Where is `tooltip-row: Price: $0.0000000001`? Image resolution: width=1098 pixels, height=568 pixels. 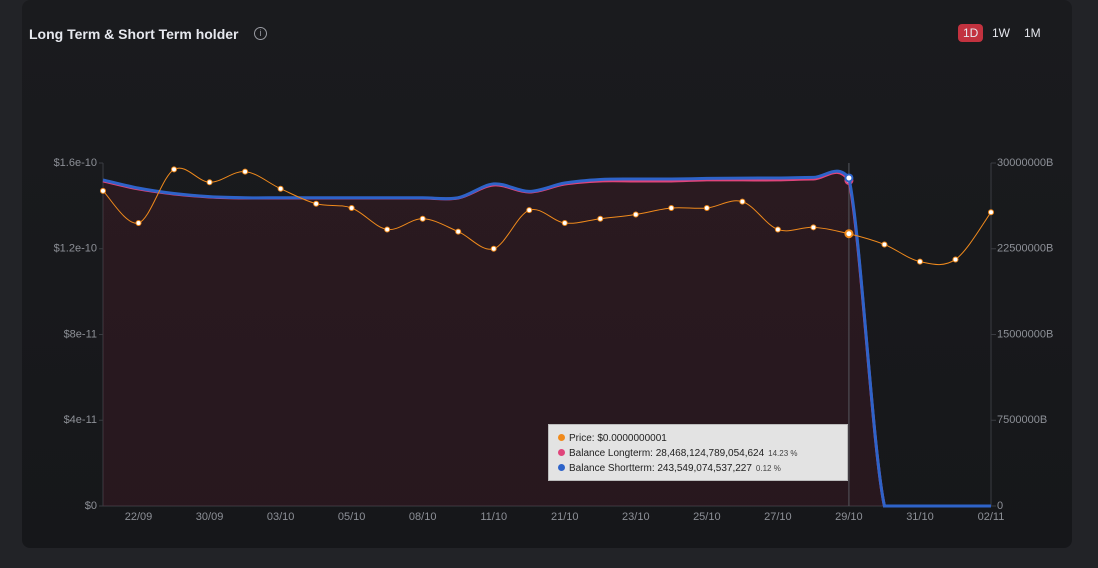 tooltip-row: Price: $0.0000000001 is located at coordinates (700, 438).